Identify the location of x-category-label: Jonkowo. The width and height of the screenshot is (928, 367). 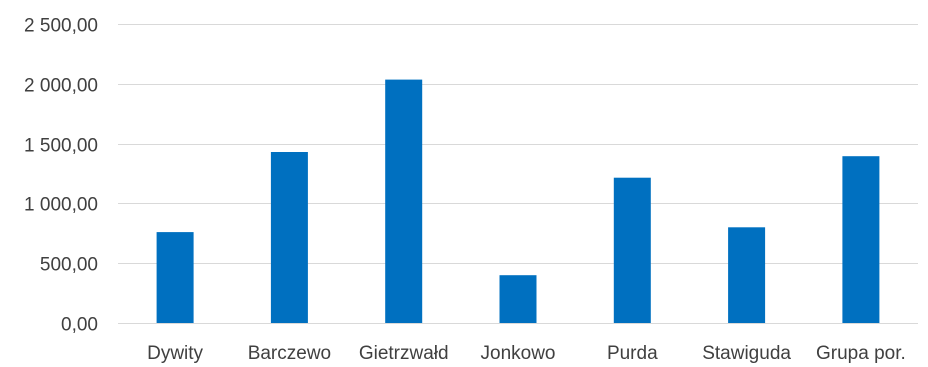
(518, 353).